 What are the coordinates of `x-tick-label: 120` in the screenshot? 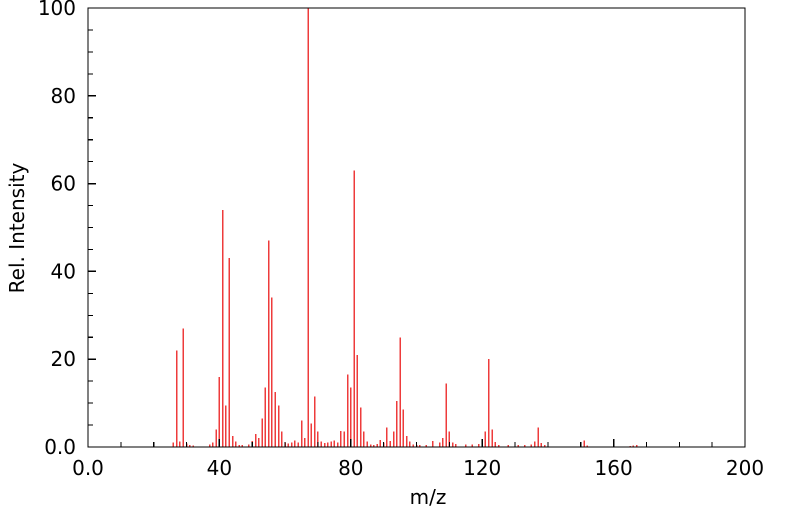 It's located at (482, 468).